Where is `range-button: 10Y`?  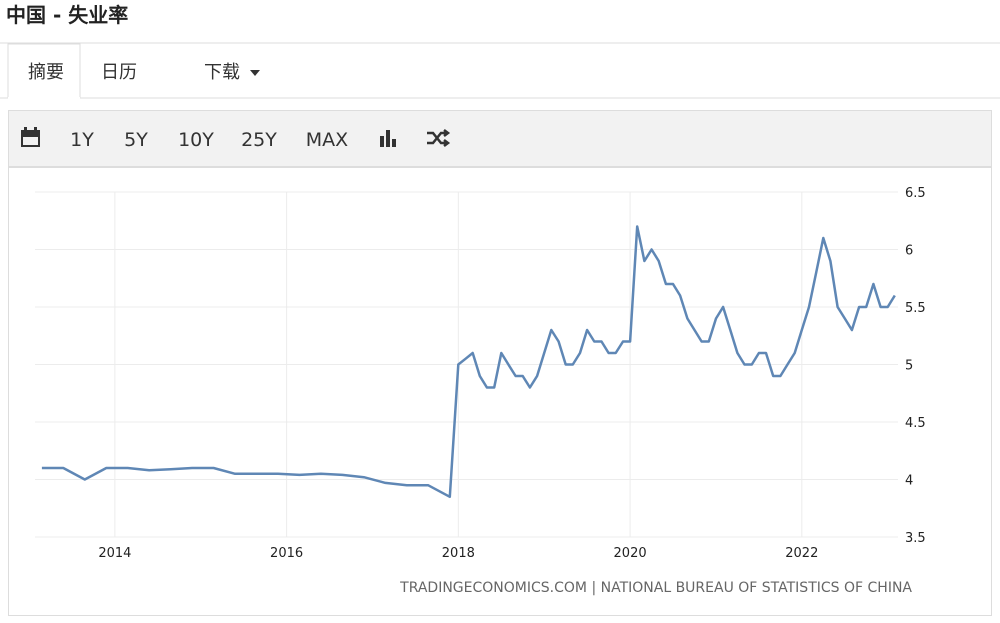 range-button: 10Y is located at coordinates (196, 140).